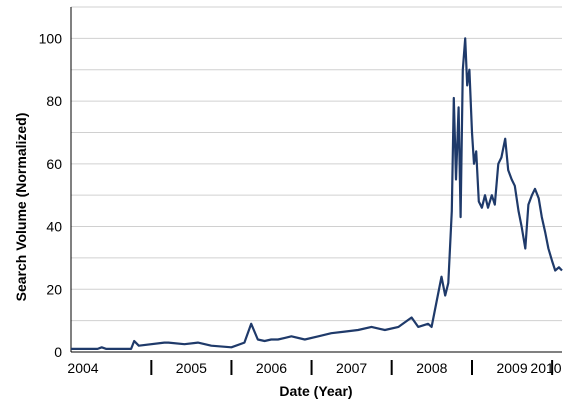 This screenshot has height=404, width=568. What do you see at coordinates (21, 207) in the screenshot?
I see `y-axis-label: Search Volume (Normalized)` at bounding box center [21, 207].